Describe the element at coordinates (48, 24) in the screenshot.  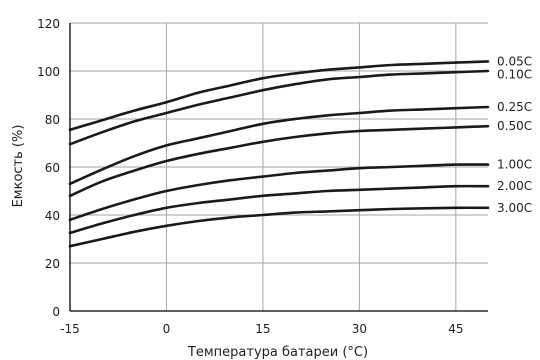
I see `y-tick-label: 120` at that location.